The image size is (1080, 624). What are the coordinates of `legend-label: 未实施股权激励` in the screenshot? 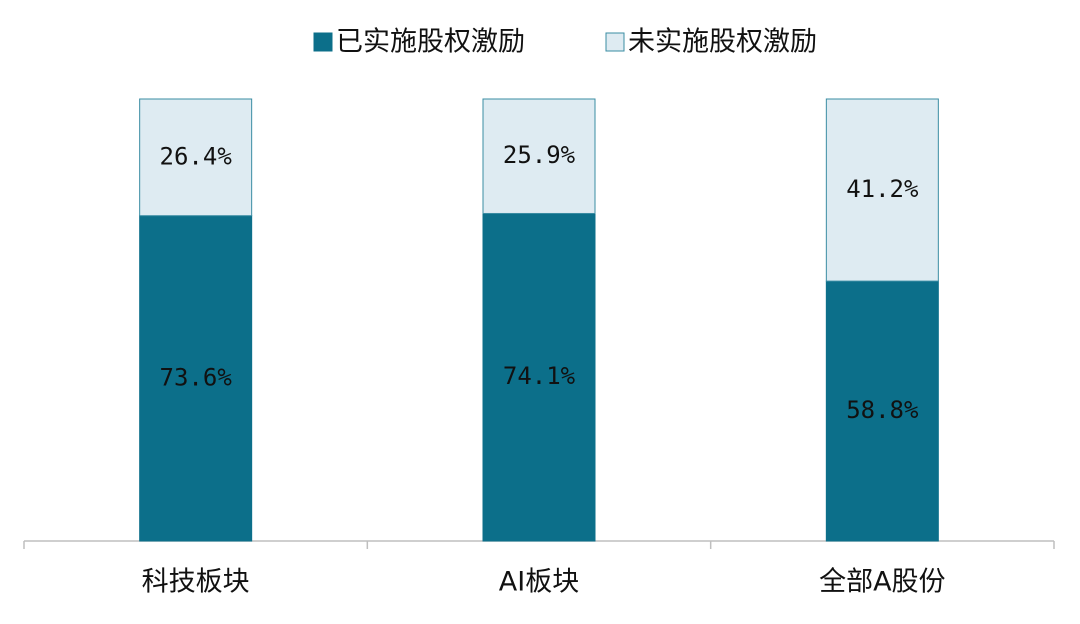 It's located at (722, 42).